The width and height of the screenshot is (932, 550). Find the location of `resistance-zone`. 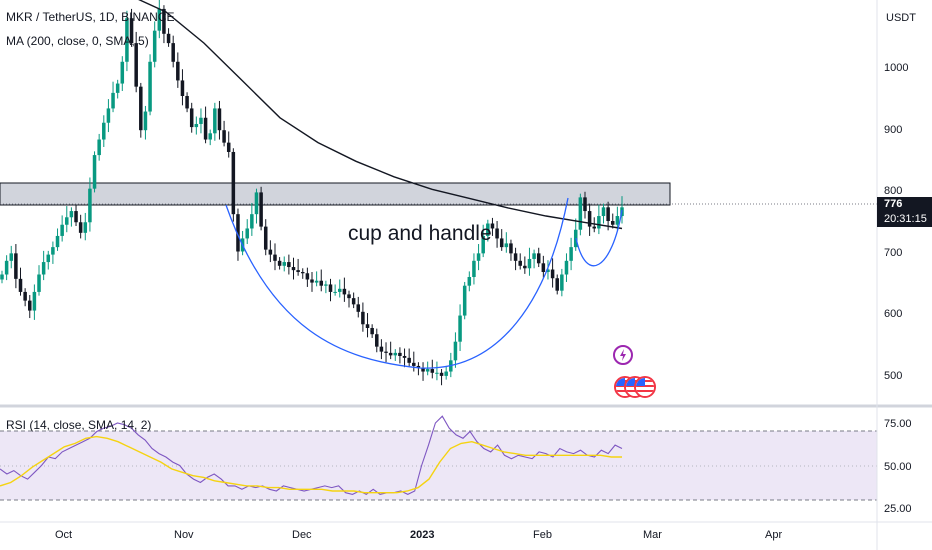

resistance-zone is located at coordinates (335, 194).